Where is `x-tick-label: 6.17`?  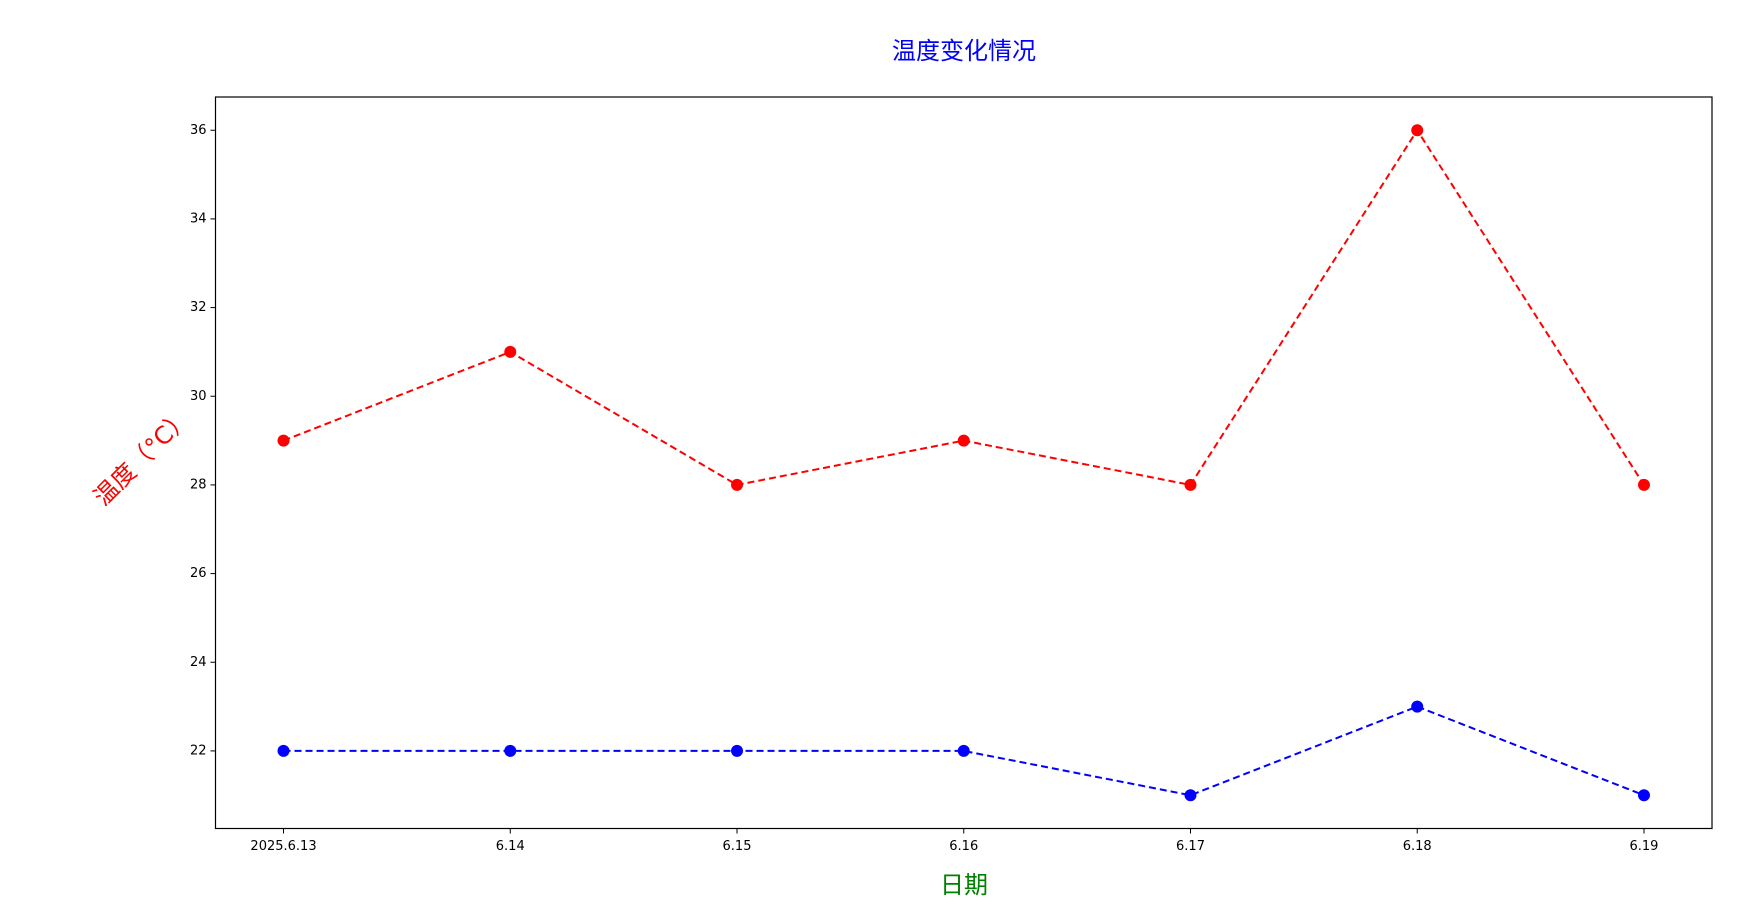
x-tick-label: 6.17 is located at coordinates (1190, 846).